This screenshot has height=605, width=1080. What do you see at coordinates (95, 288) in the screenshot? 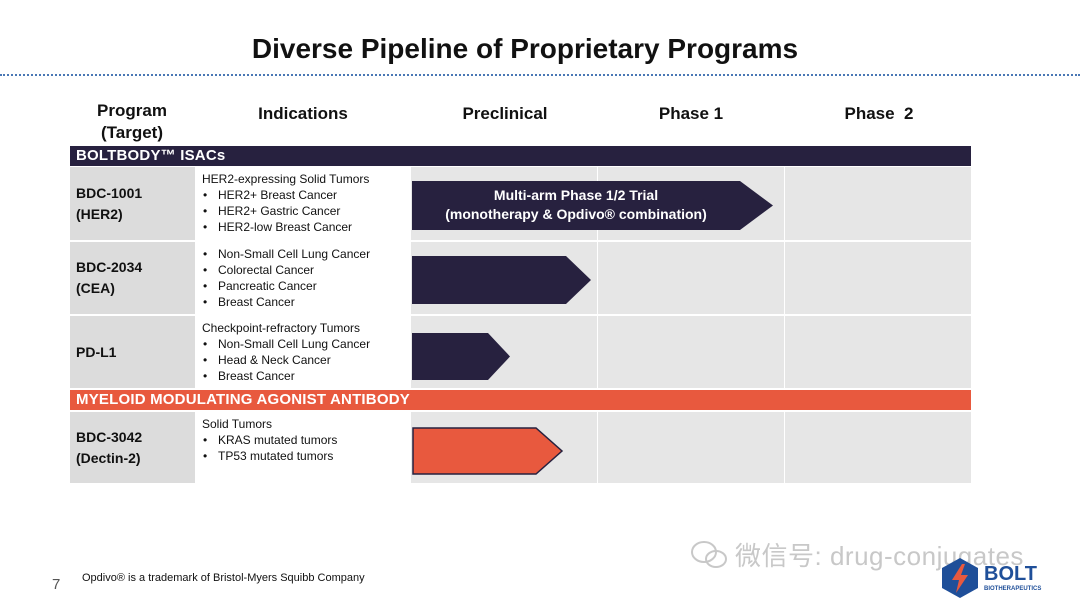
I see `program-target: (CEA)` at bounding box center [95, 288].